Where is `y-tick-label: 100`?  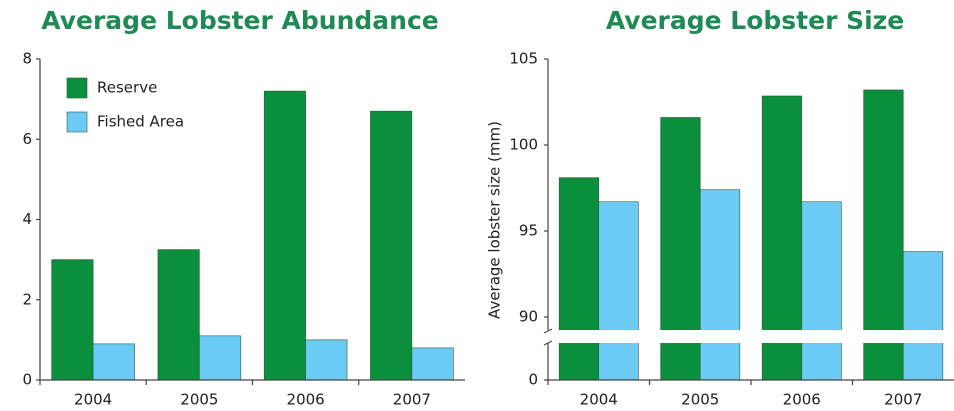 y-tick-label: 100 is located at coordinates (523, 145).